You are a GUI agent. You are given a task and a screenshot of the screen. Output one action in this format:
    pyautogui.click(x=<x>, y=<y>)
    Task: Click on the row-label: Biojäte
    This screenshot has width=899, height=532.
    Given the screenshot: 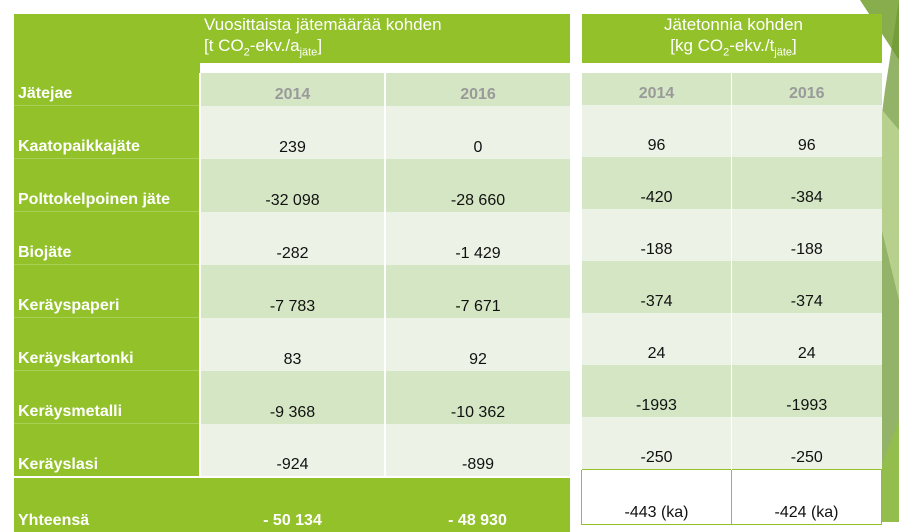 What is the action you would take?
    pyautogui.click(x=107, y=238)
    